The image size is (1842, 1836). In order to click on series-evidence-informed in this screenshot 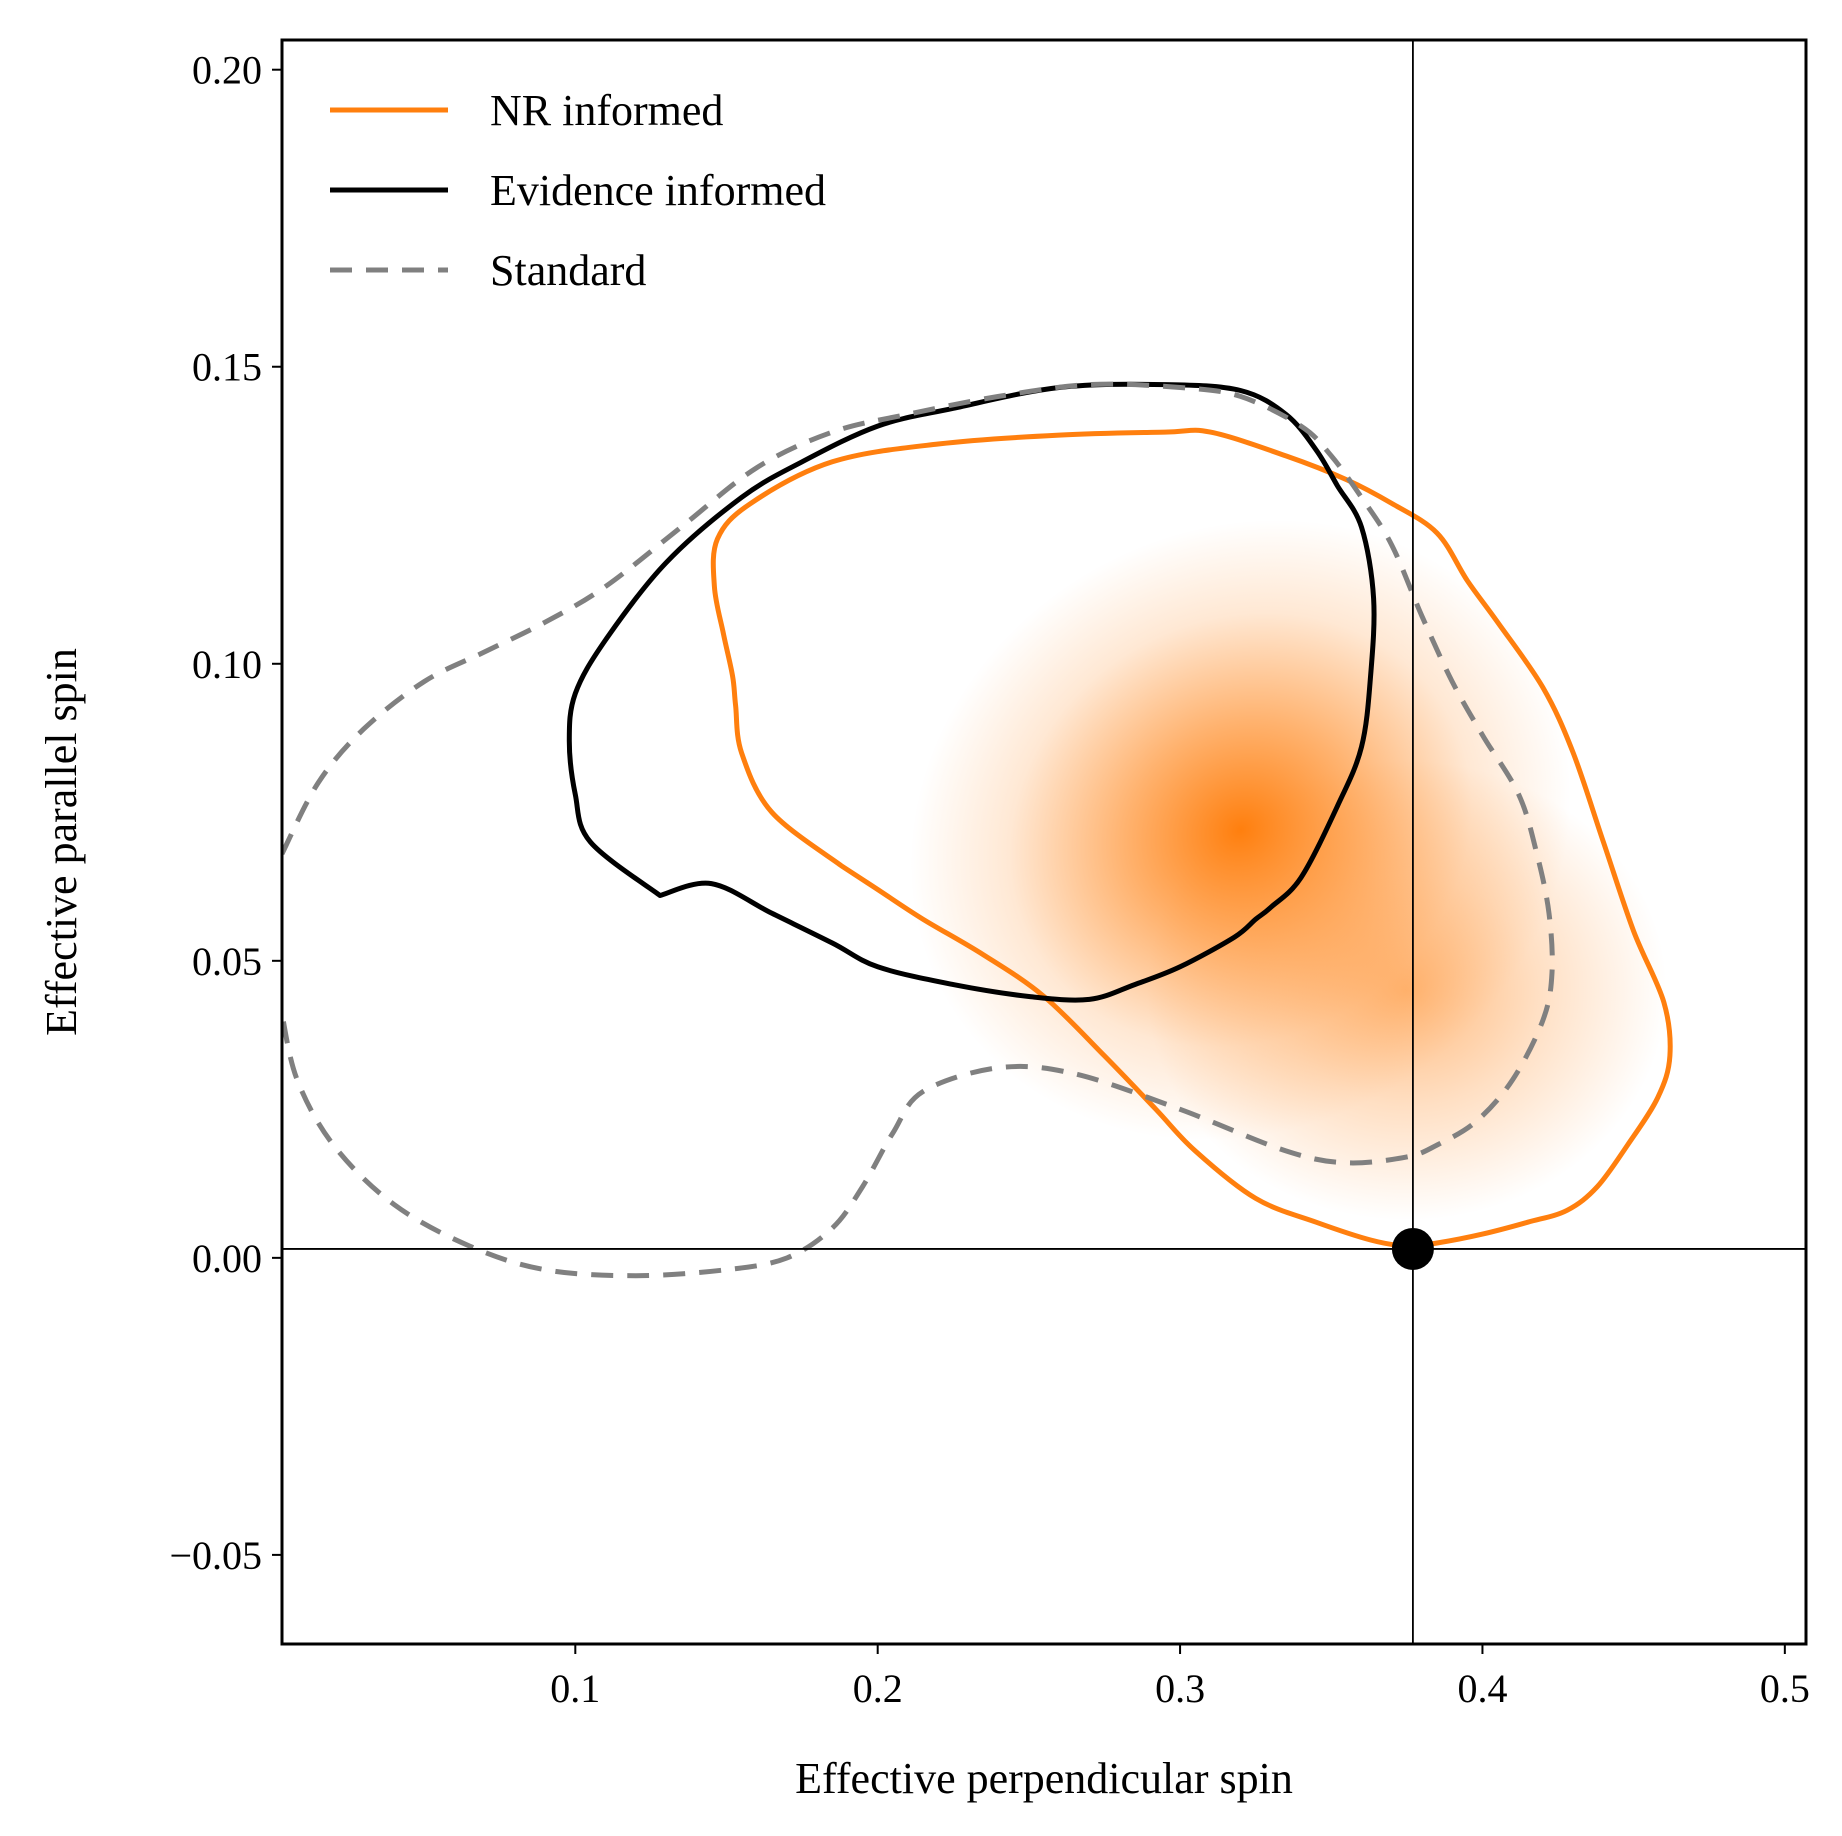, I will do `click(971, 692)`.